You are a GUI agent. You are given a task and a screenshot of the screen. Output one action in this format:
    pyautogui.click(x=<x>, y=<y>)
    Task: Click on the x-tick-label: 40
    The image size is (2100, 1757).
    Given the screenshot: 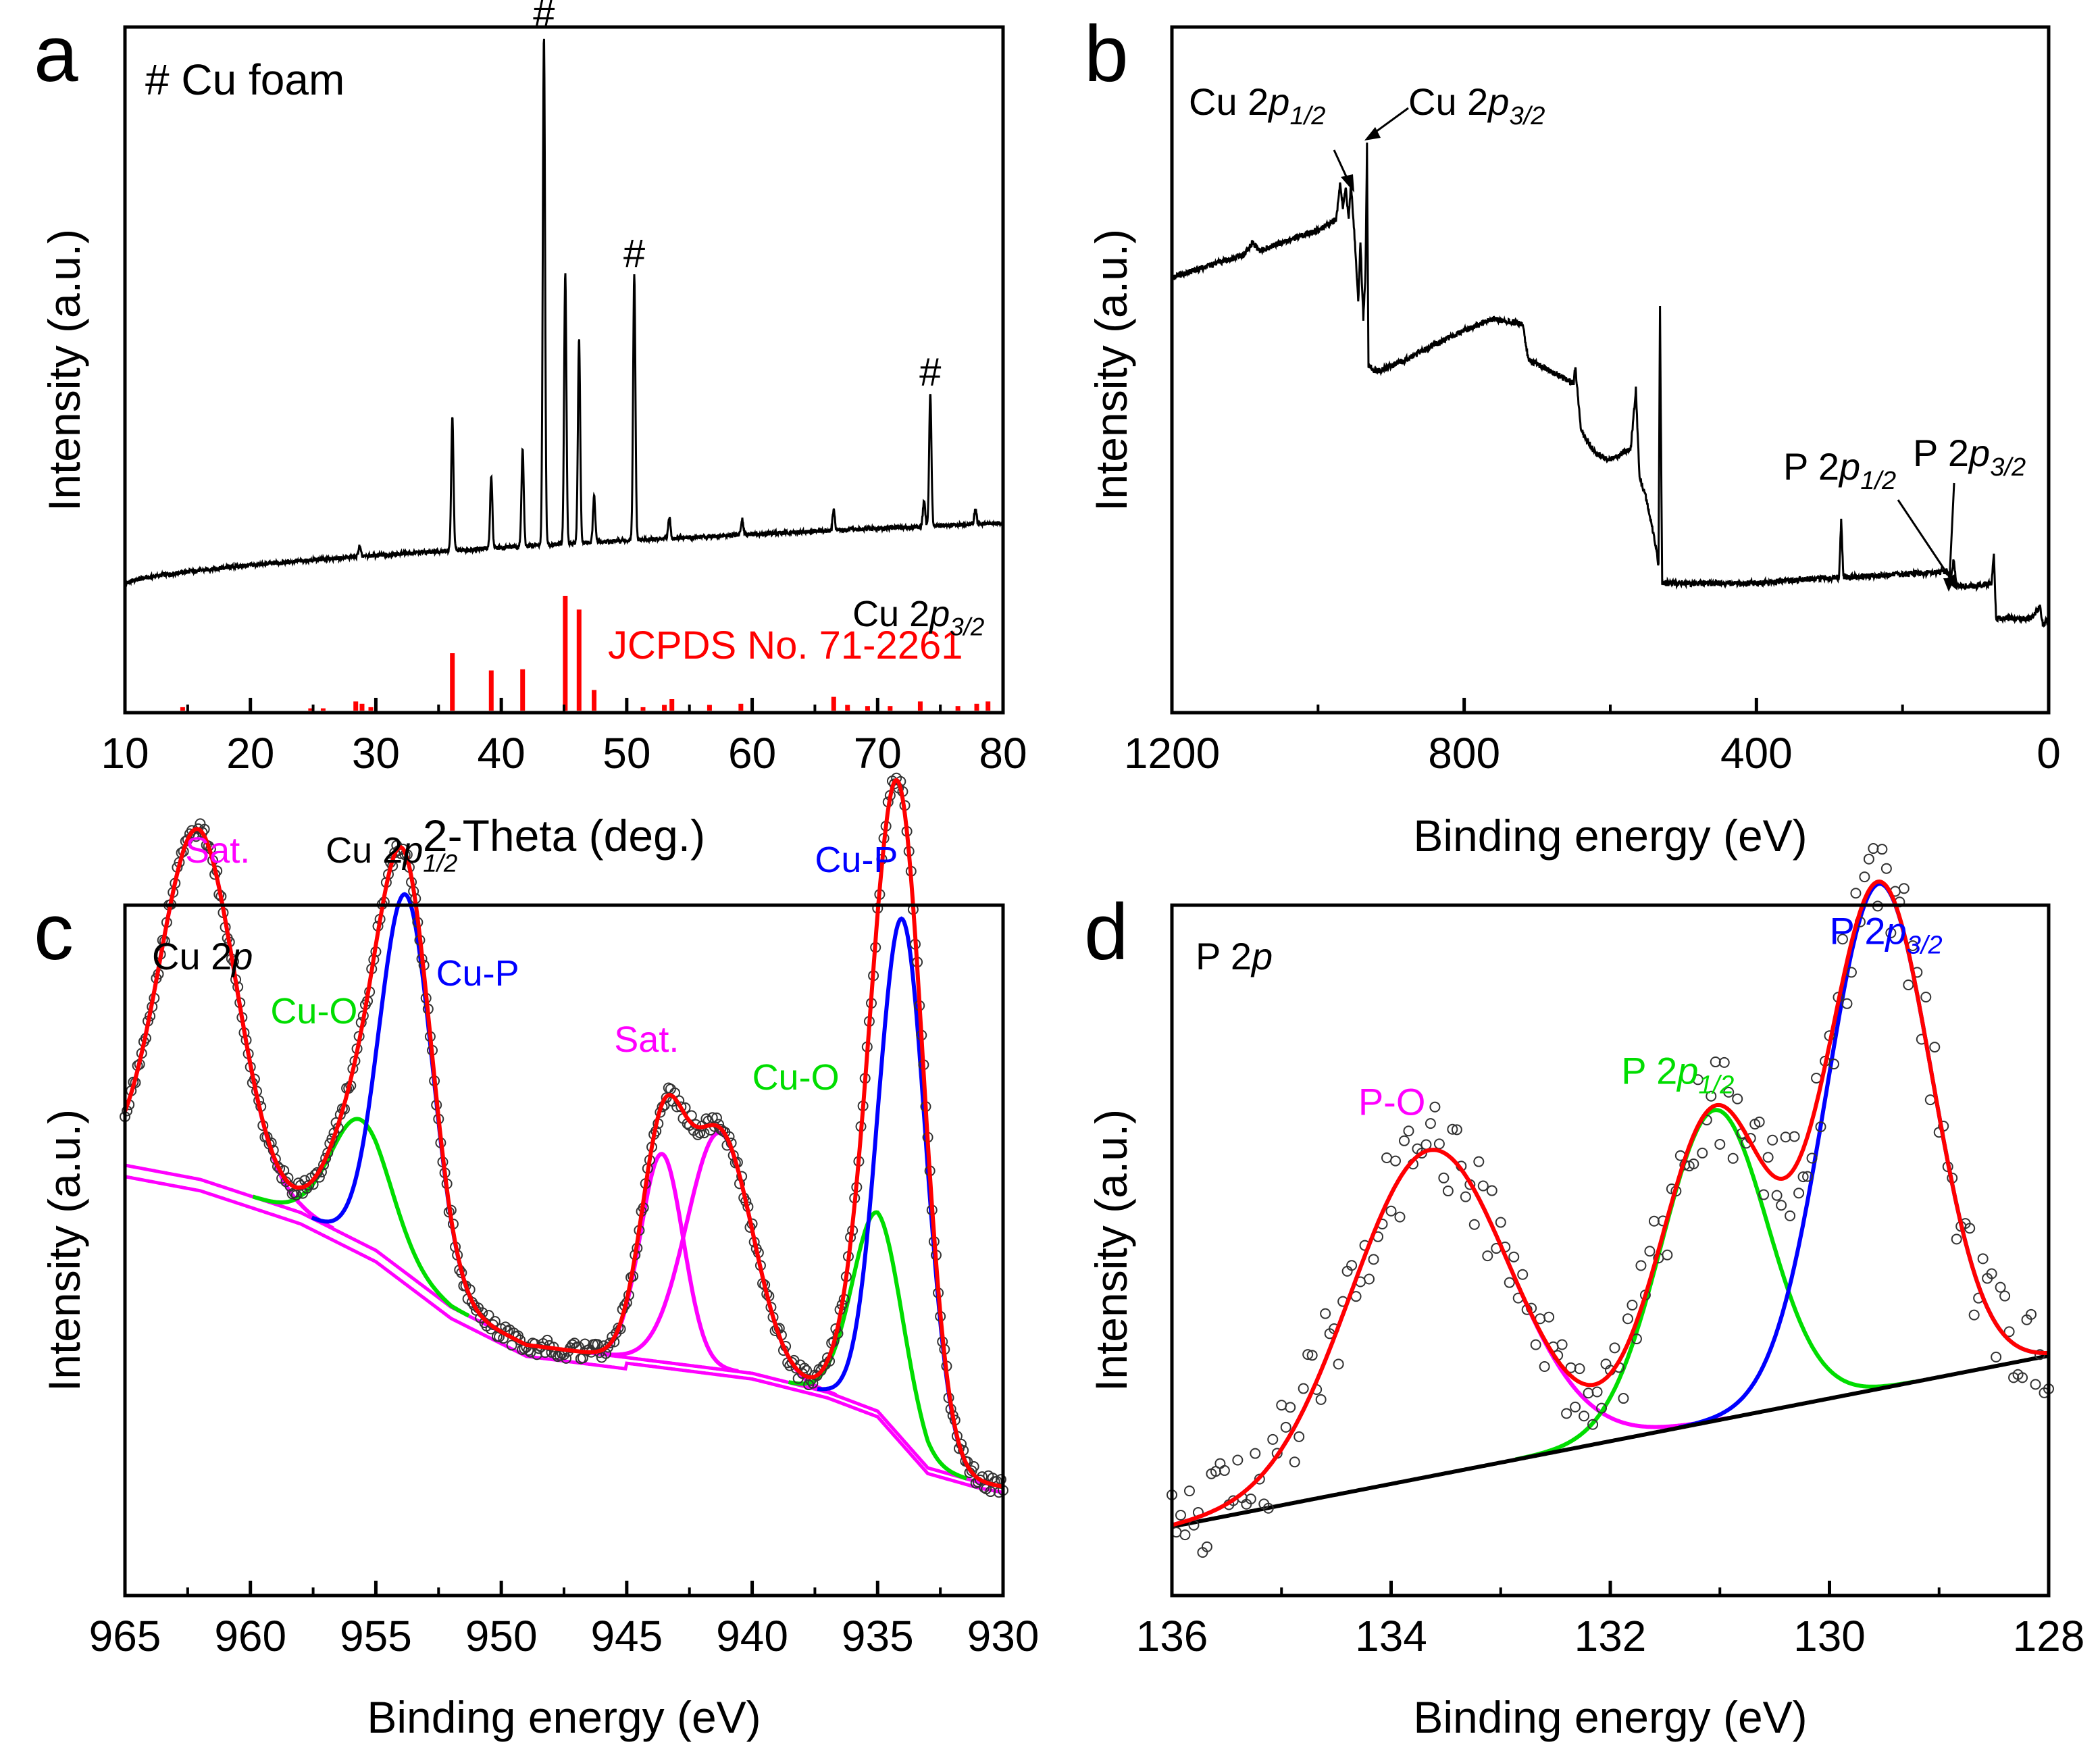 What is the action you would take?
    pyautogui.click(x=502, y=753)
    